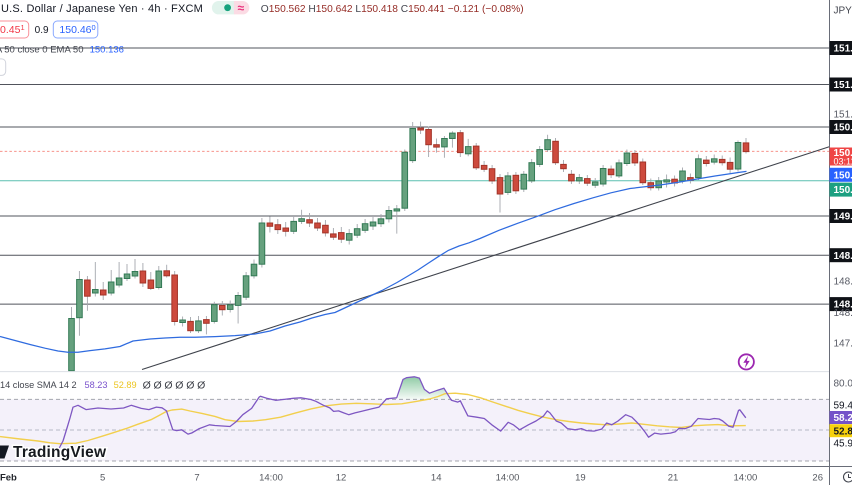 The image size is (852, 485). Describe the element at coordinates (42, 30) in the screenshot. I see `svg-text: 0.9` at that location.